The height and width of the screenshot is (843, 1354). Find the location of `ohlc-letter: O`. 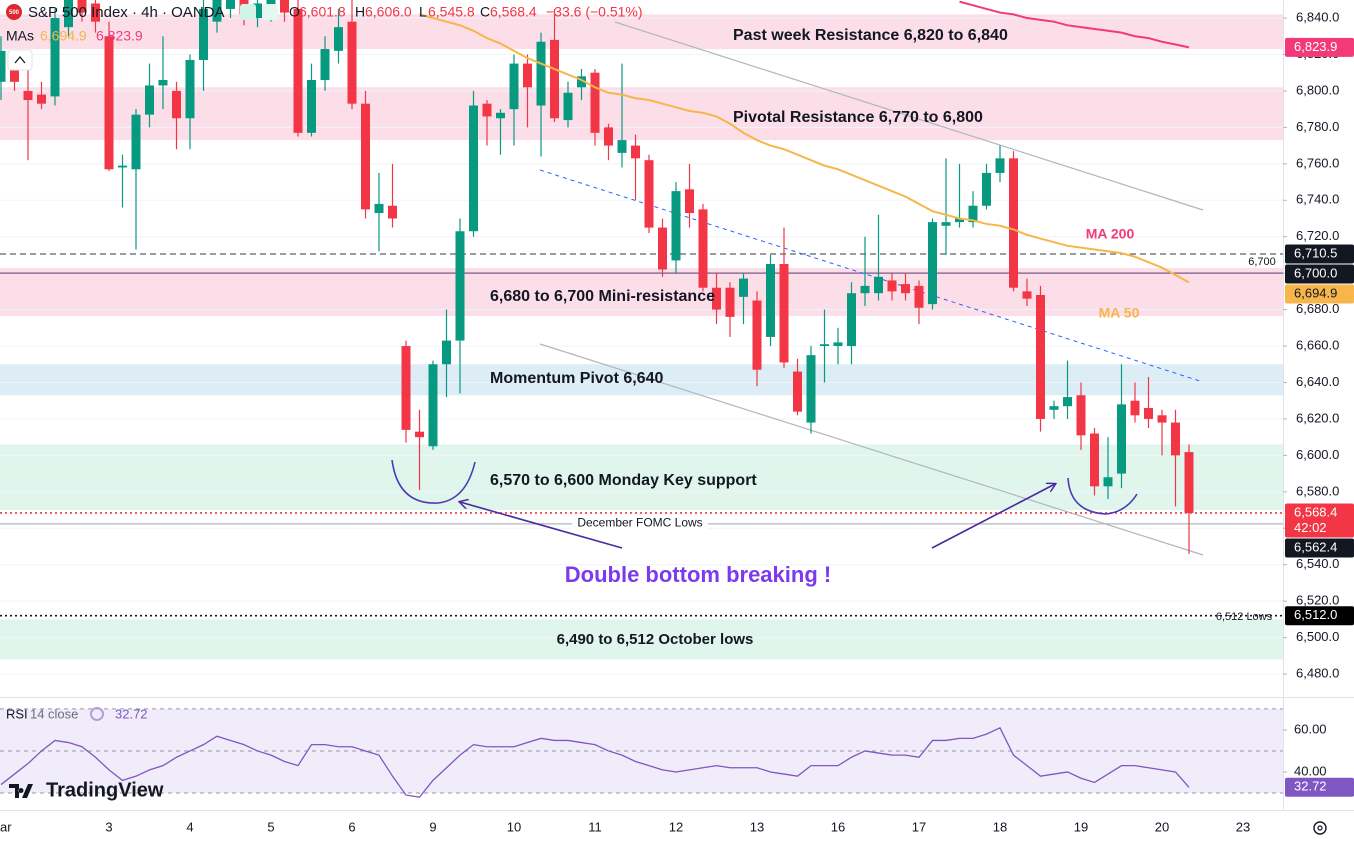

ohlc-letter: O is located at coordinates (294, 12).